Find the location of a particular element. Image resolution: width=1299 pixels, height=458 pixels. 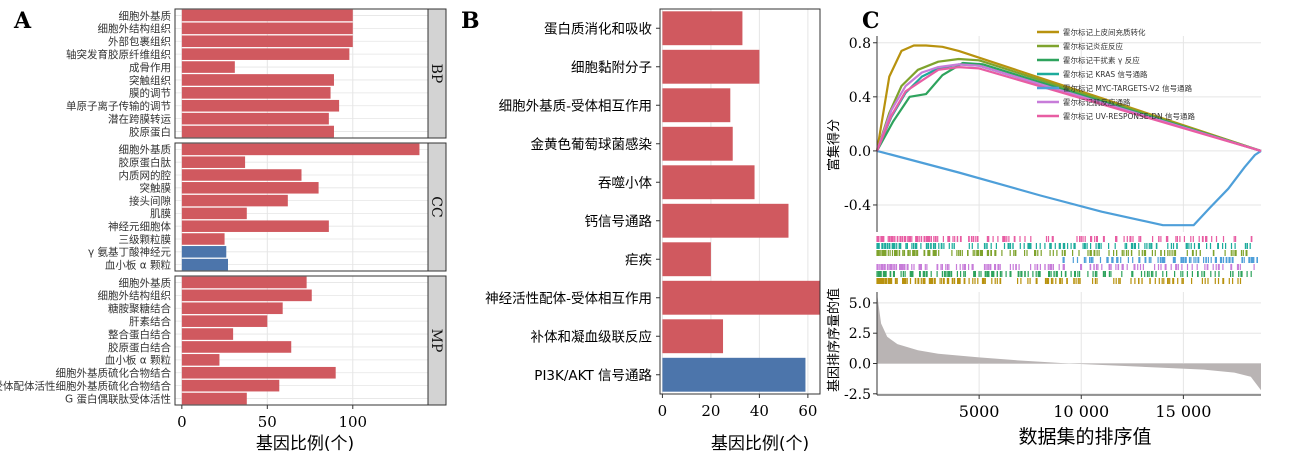

panel-label-b: B is located at coordinates (470, 21).